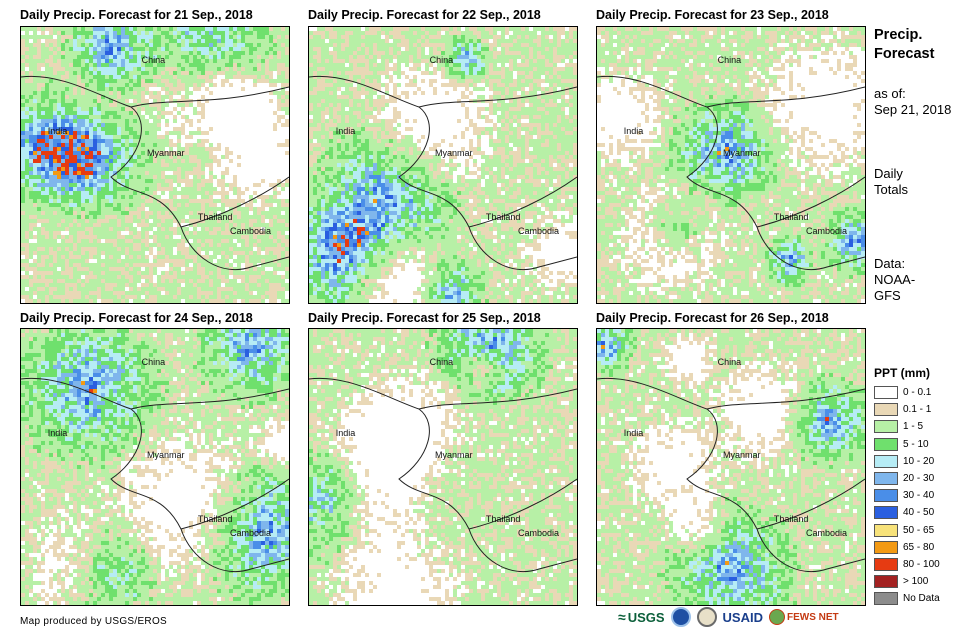 This screenshot has height=639, width=967. What do you see at coordinates (912, 110) in the screenshot?
I see `as-of-date: Sep 21, 2018` at bounding box center [912, 110].